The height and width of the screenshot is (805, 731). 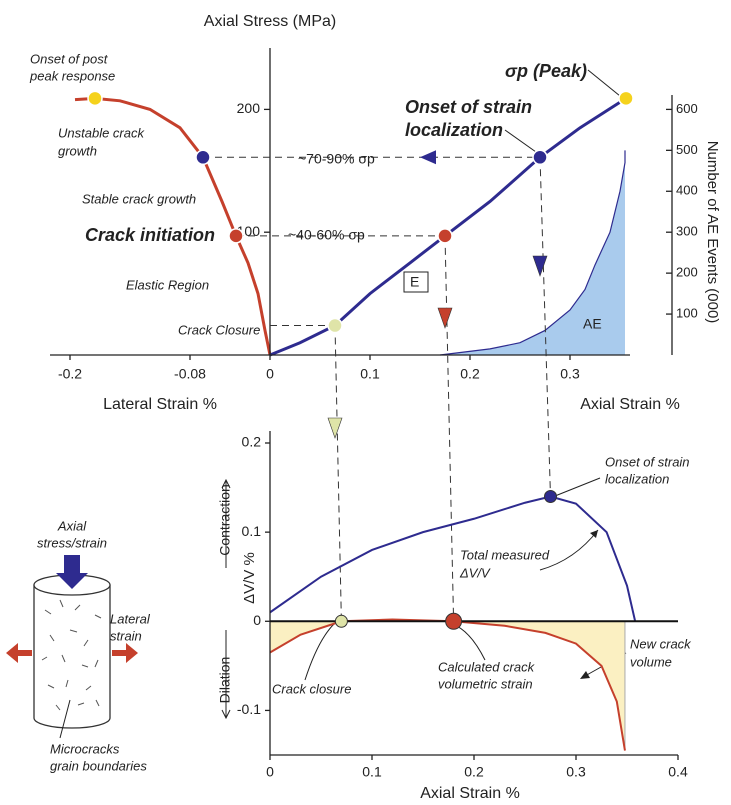 What do you see at coordinates (249, 108) in the screenshot?
I see `y-tick-label: 200` at bounding box center [249, 108].